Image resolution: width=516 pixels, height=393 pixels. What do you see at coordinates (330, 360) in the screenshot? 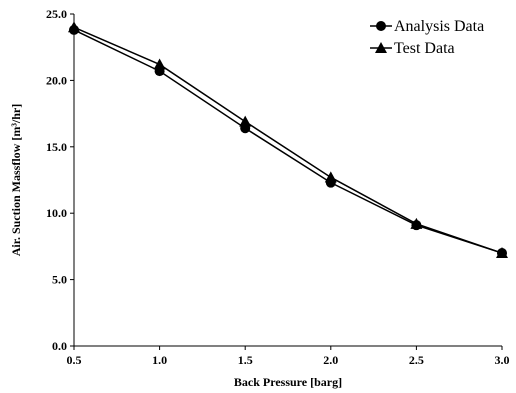
I see `x-tick-label: 2.0` at bounding box center [330, 360].